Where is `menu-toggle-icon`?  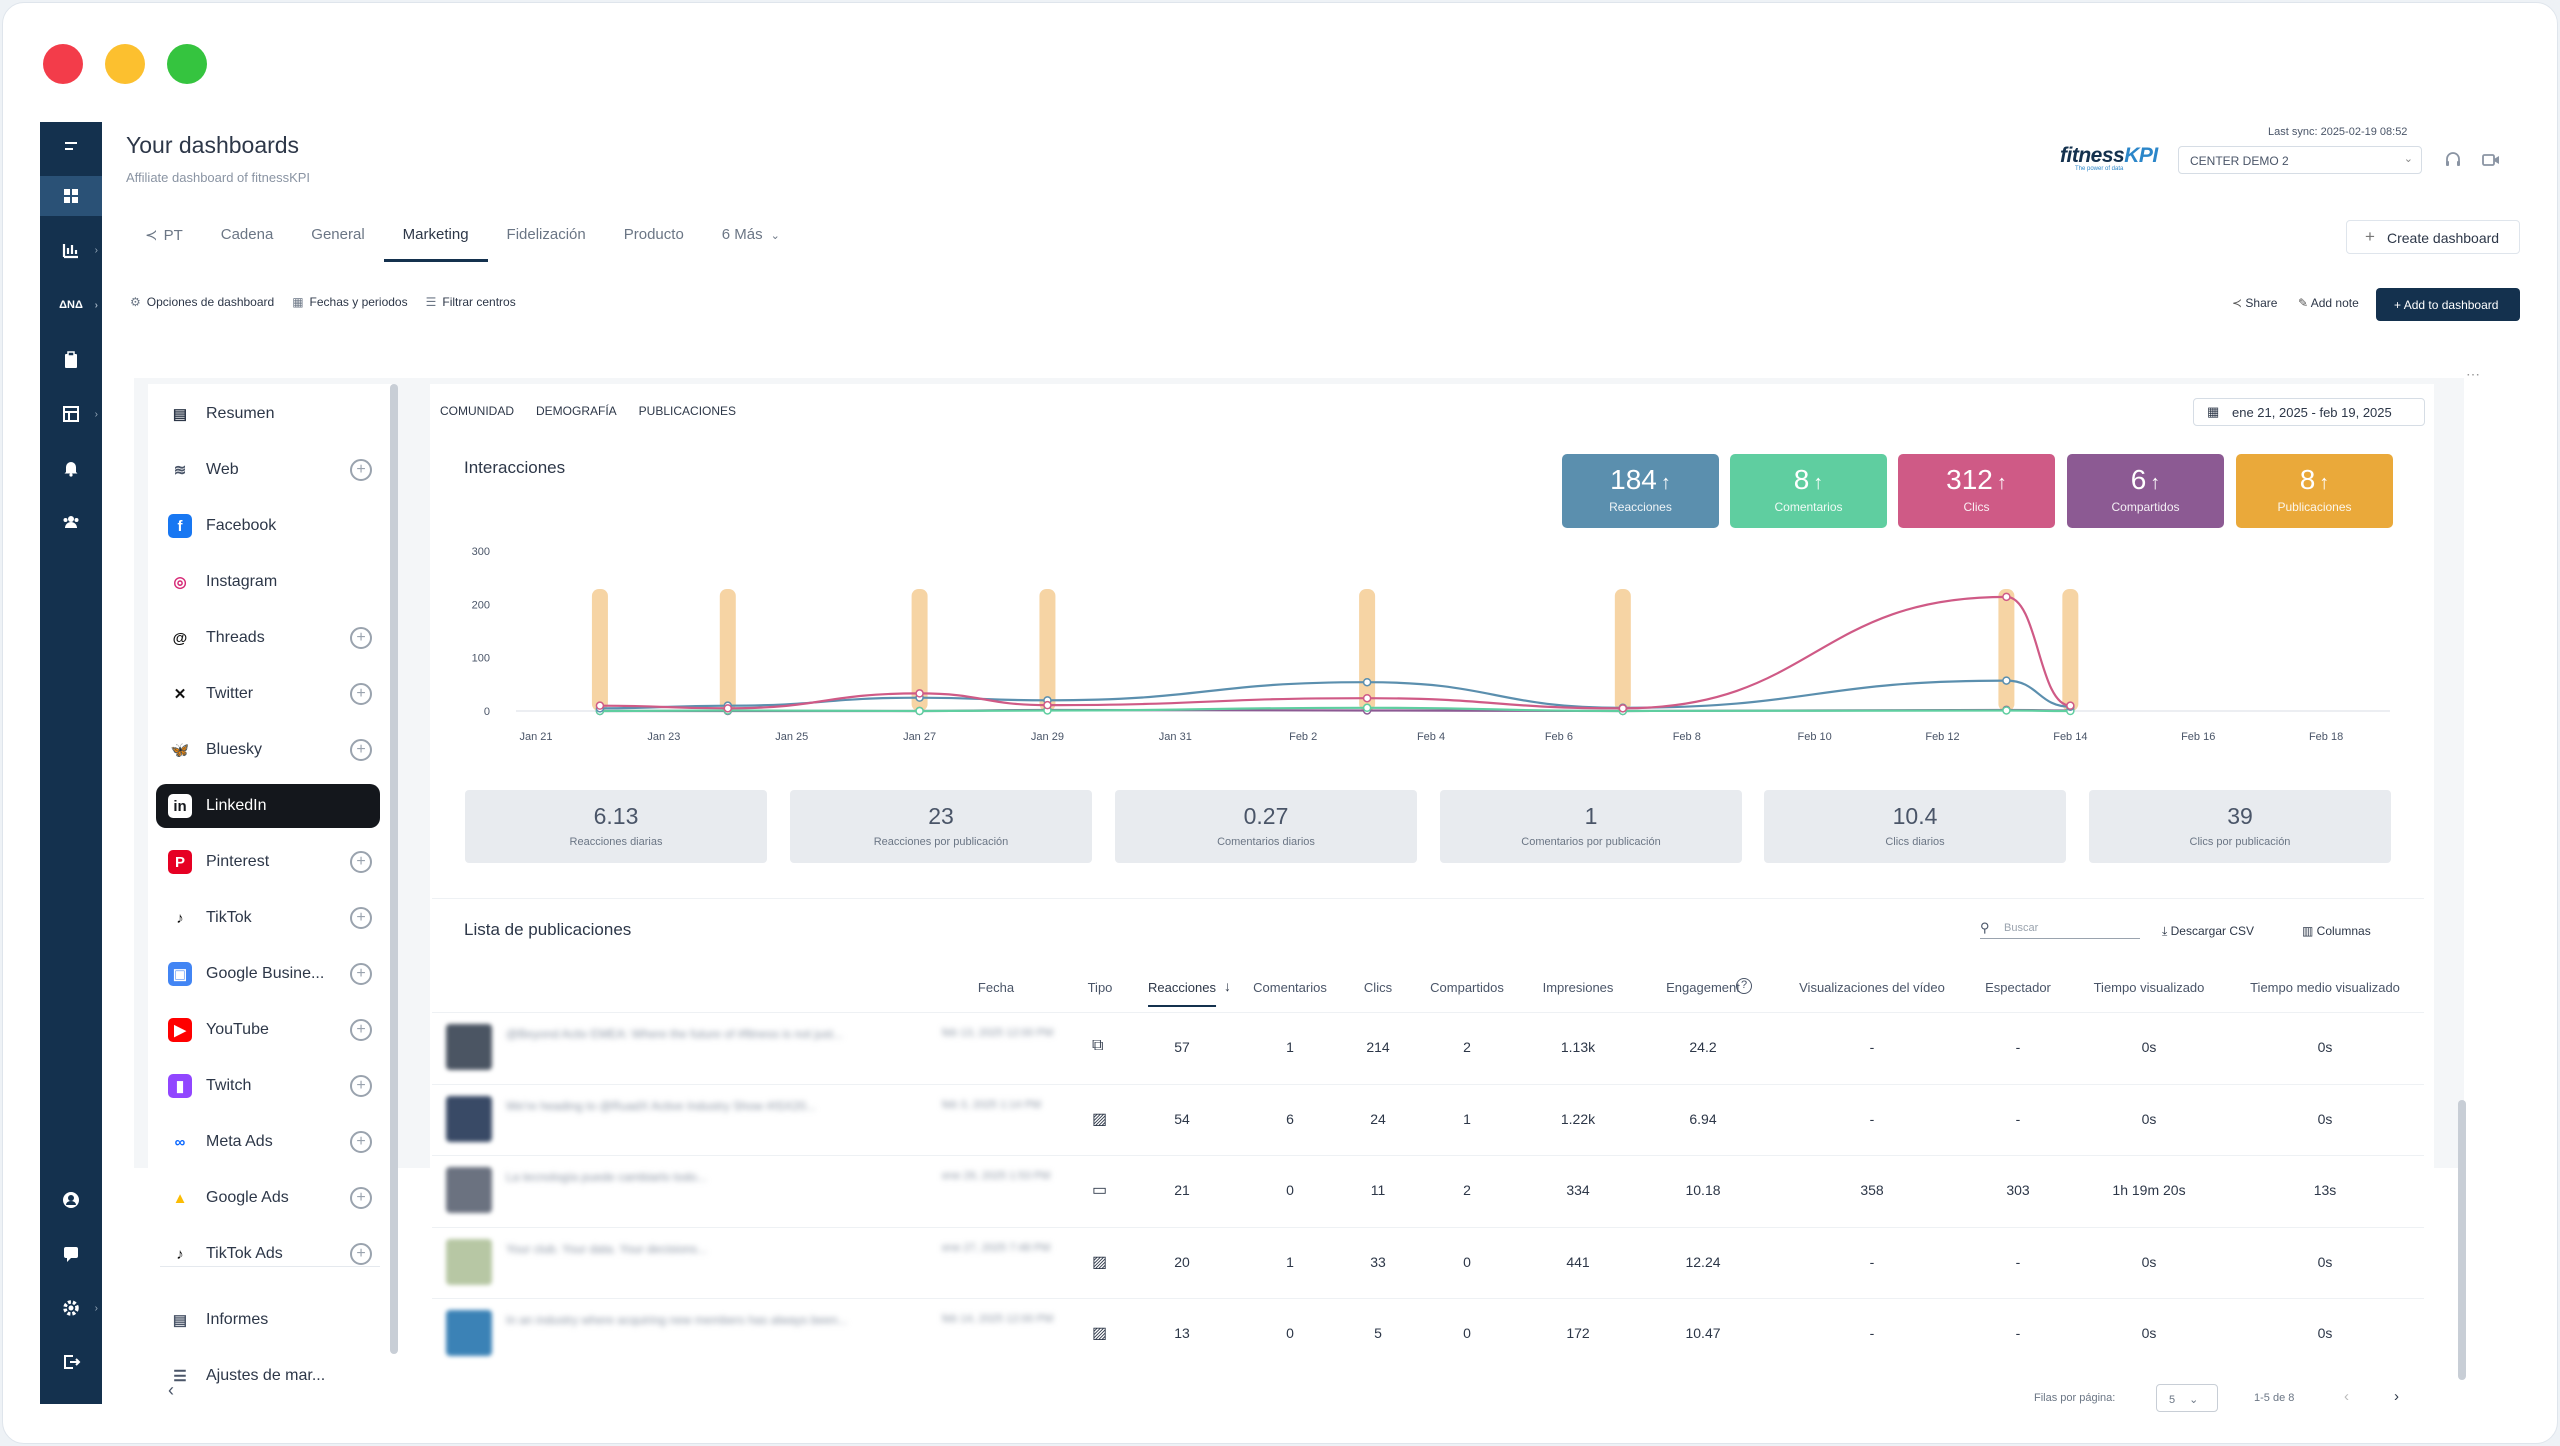 menu-toggle-icon is located at coordinates (71, 146).